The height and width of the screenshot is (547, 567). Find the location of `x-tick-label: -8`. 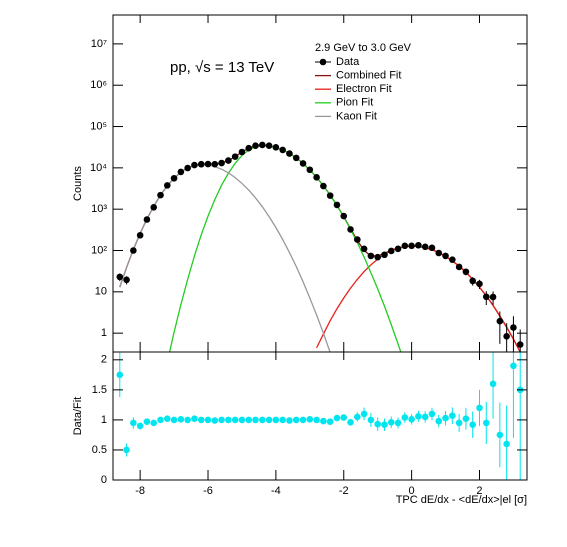

x-tick-label: -8 is located at coordinates (140, 491).